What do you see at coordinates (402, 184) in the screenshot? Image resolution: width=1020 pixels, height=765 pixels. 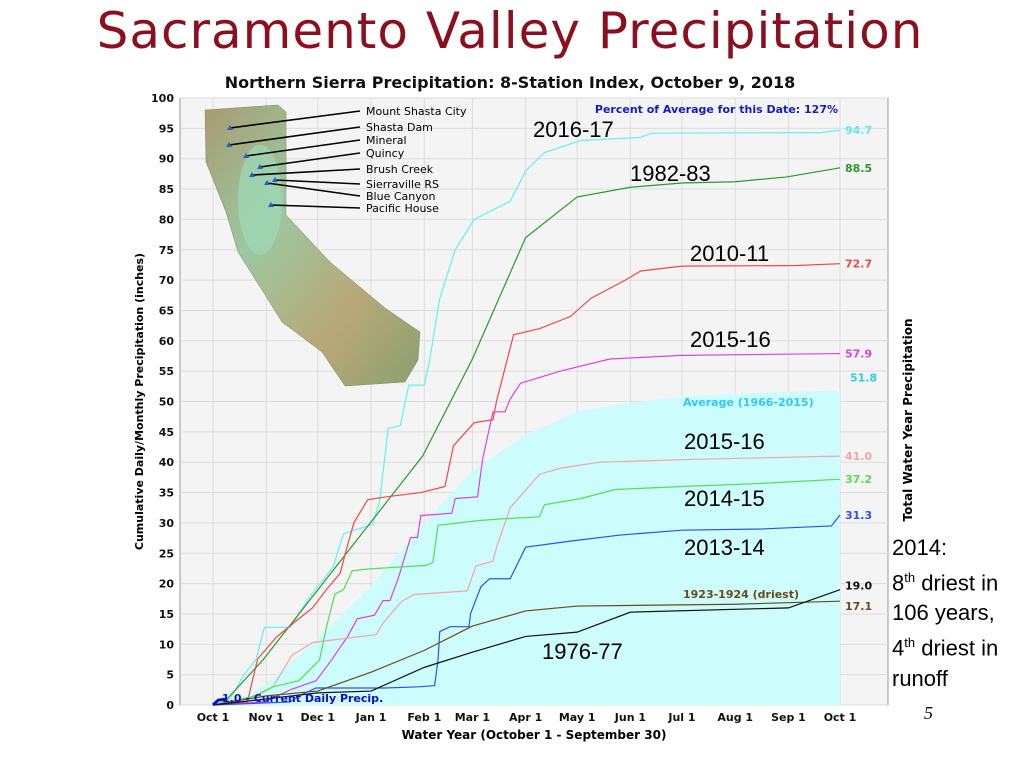 I see `station-label: Sierraville RS` at bounding box center [402, 184].